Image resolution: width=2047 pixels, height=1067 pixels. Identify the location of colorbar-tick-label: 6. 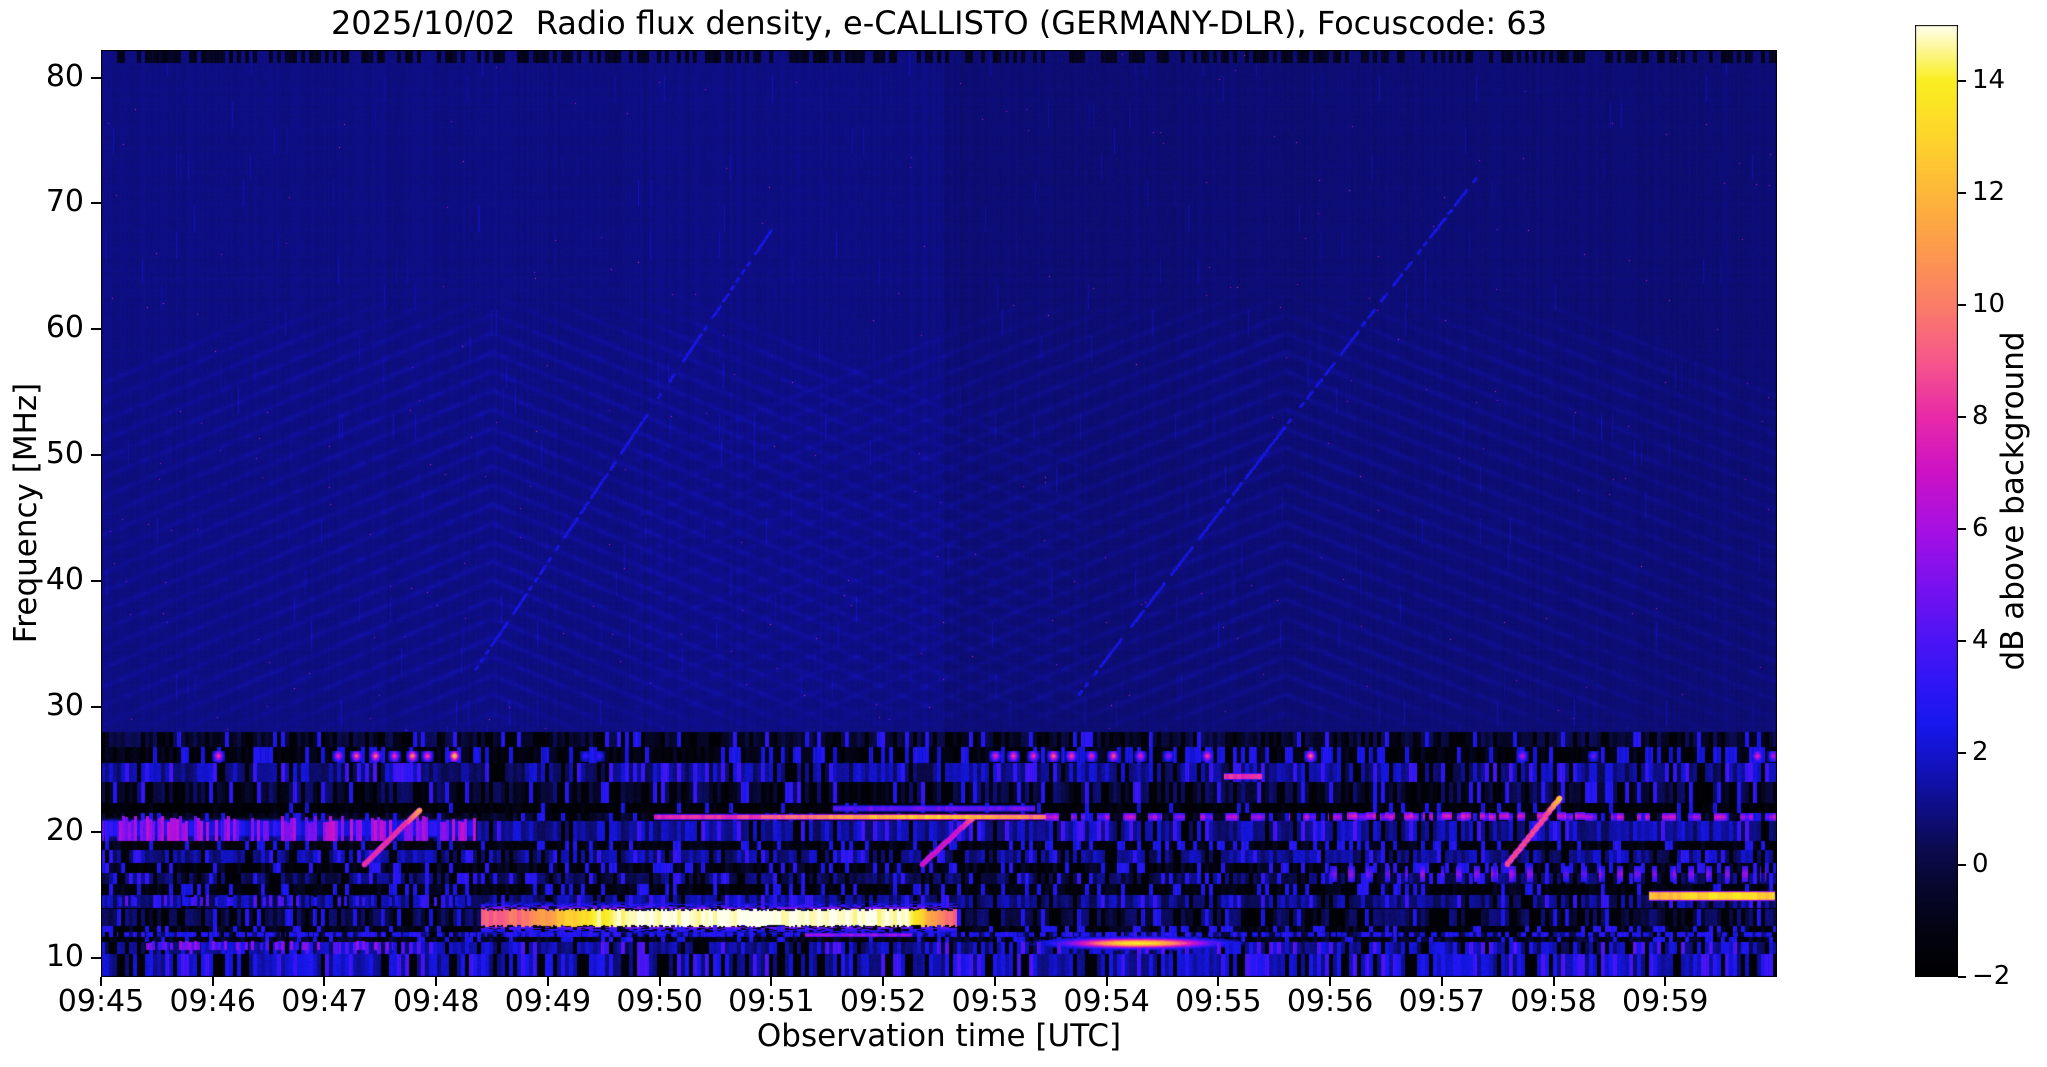
(1980, 528).